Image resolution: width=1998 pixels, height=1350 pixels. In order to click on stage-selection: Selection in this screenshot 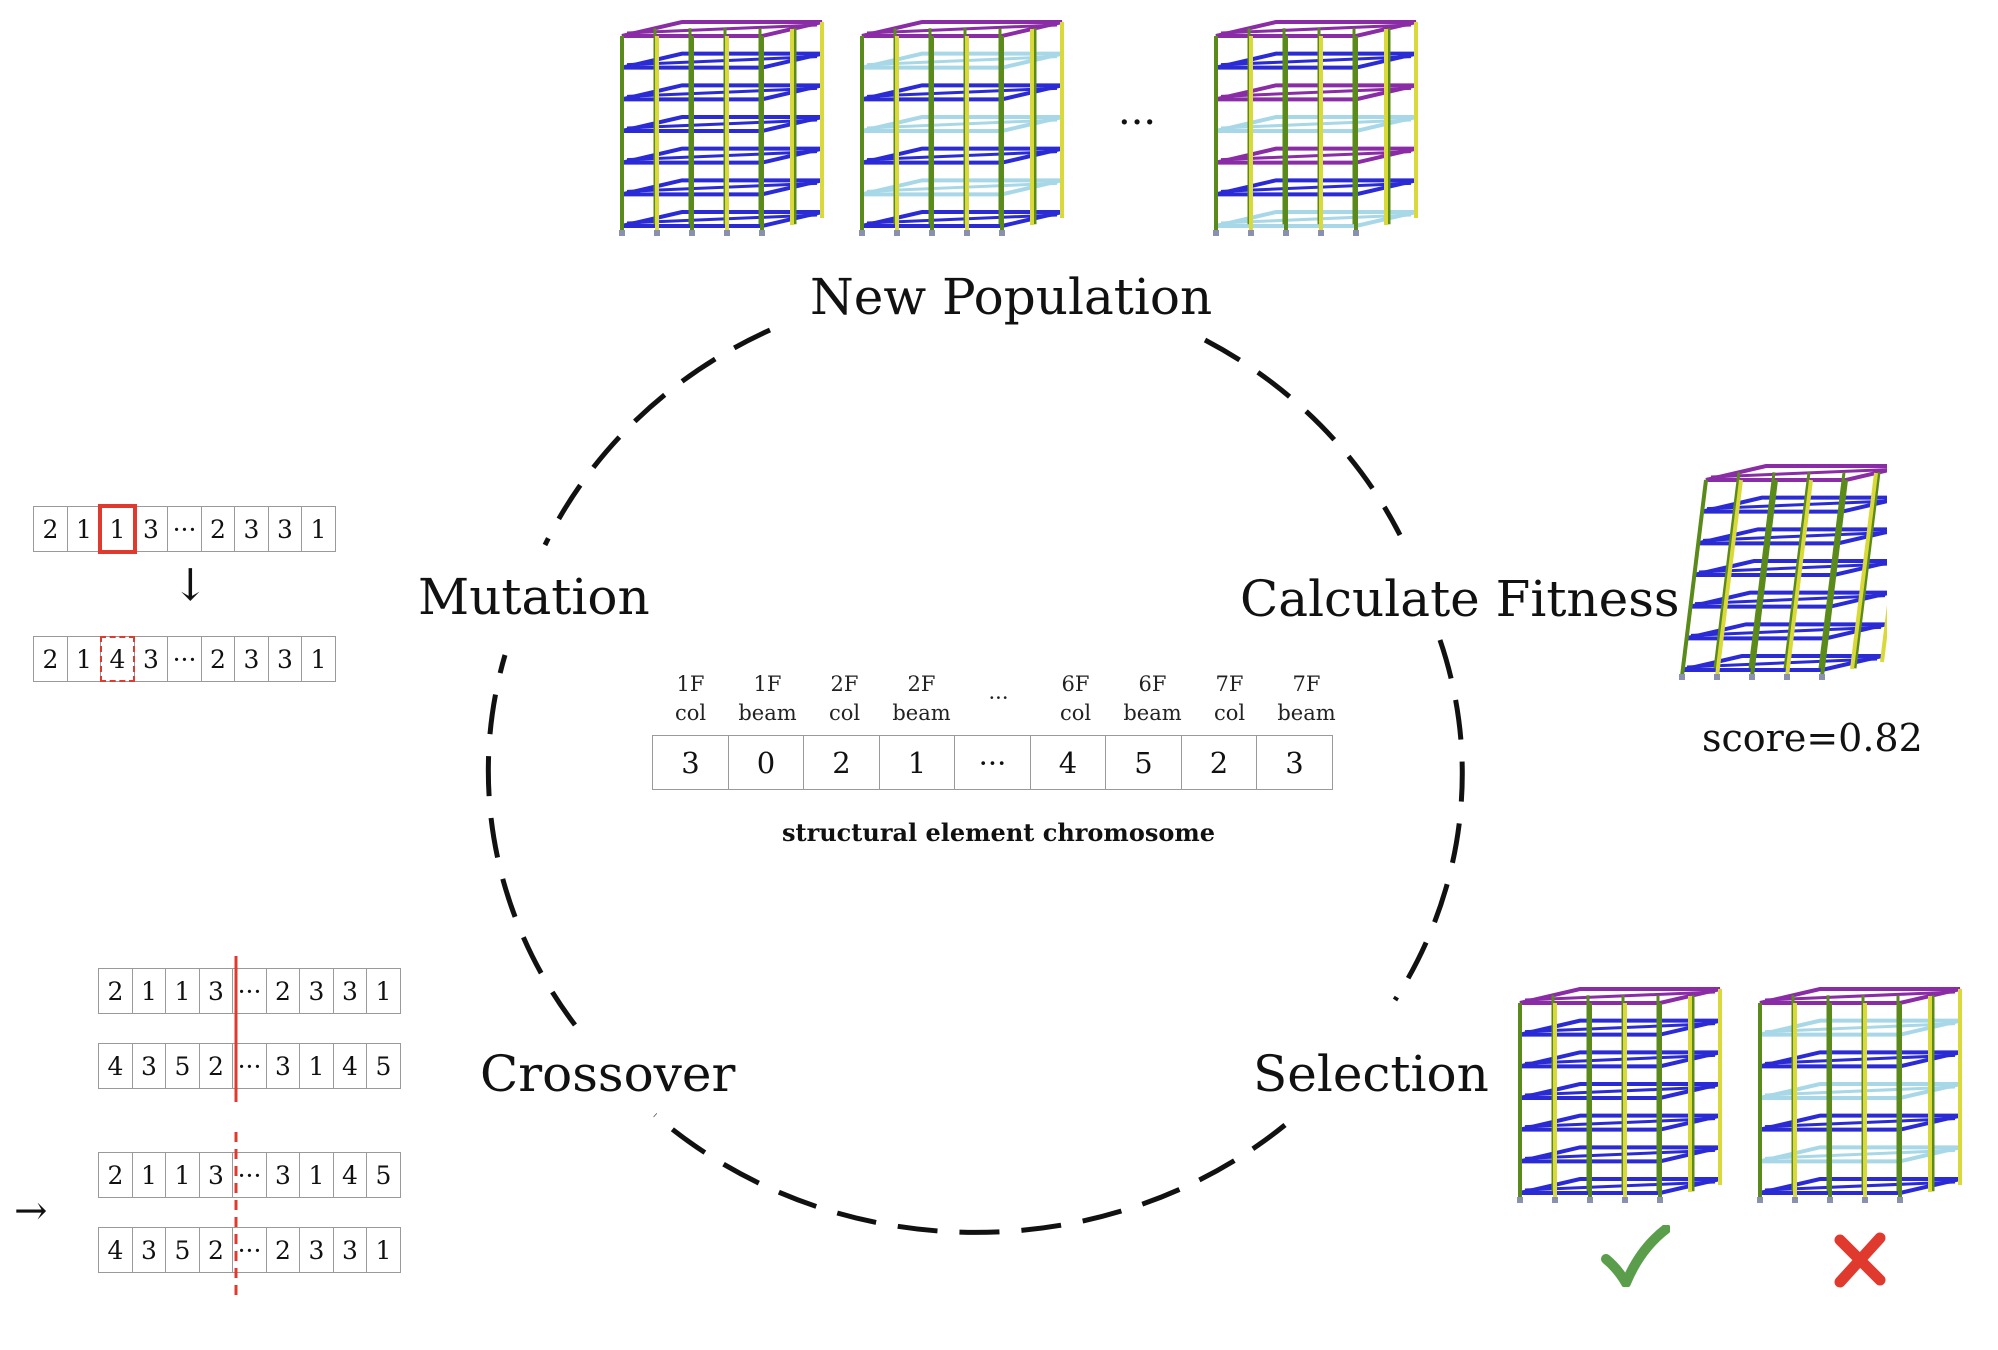, I will do `click(1371, 1074)`.